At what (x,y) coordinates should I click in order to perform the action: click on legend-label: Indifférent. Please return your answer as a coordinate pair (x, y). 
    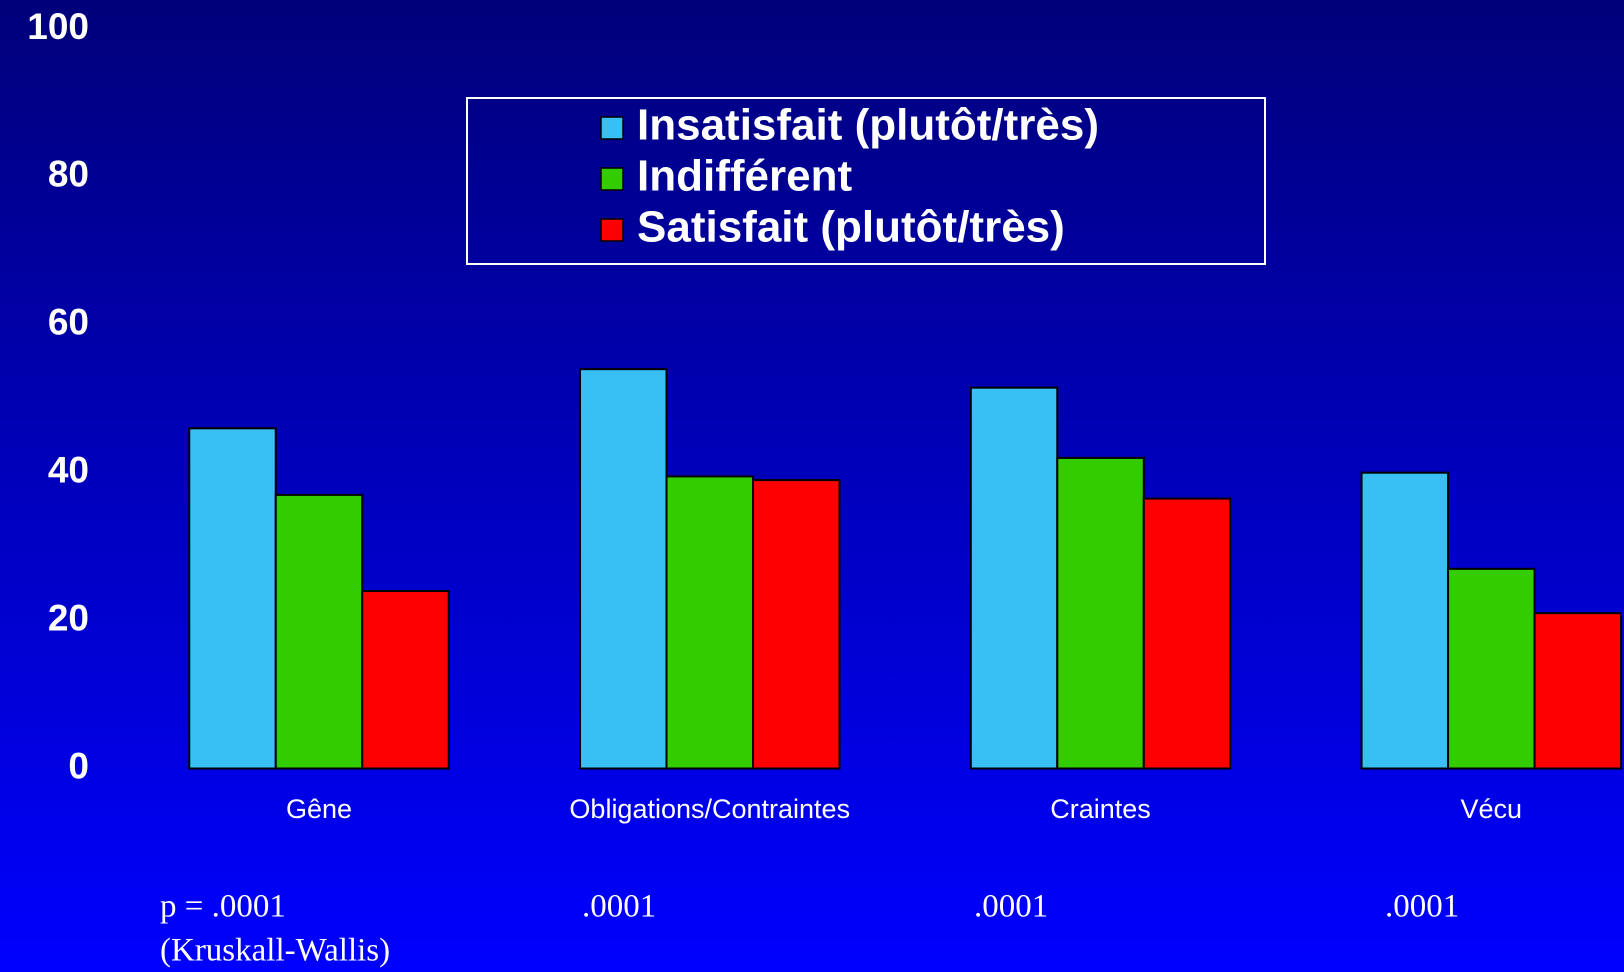
    Looking at the image, I should click on (744, 176).